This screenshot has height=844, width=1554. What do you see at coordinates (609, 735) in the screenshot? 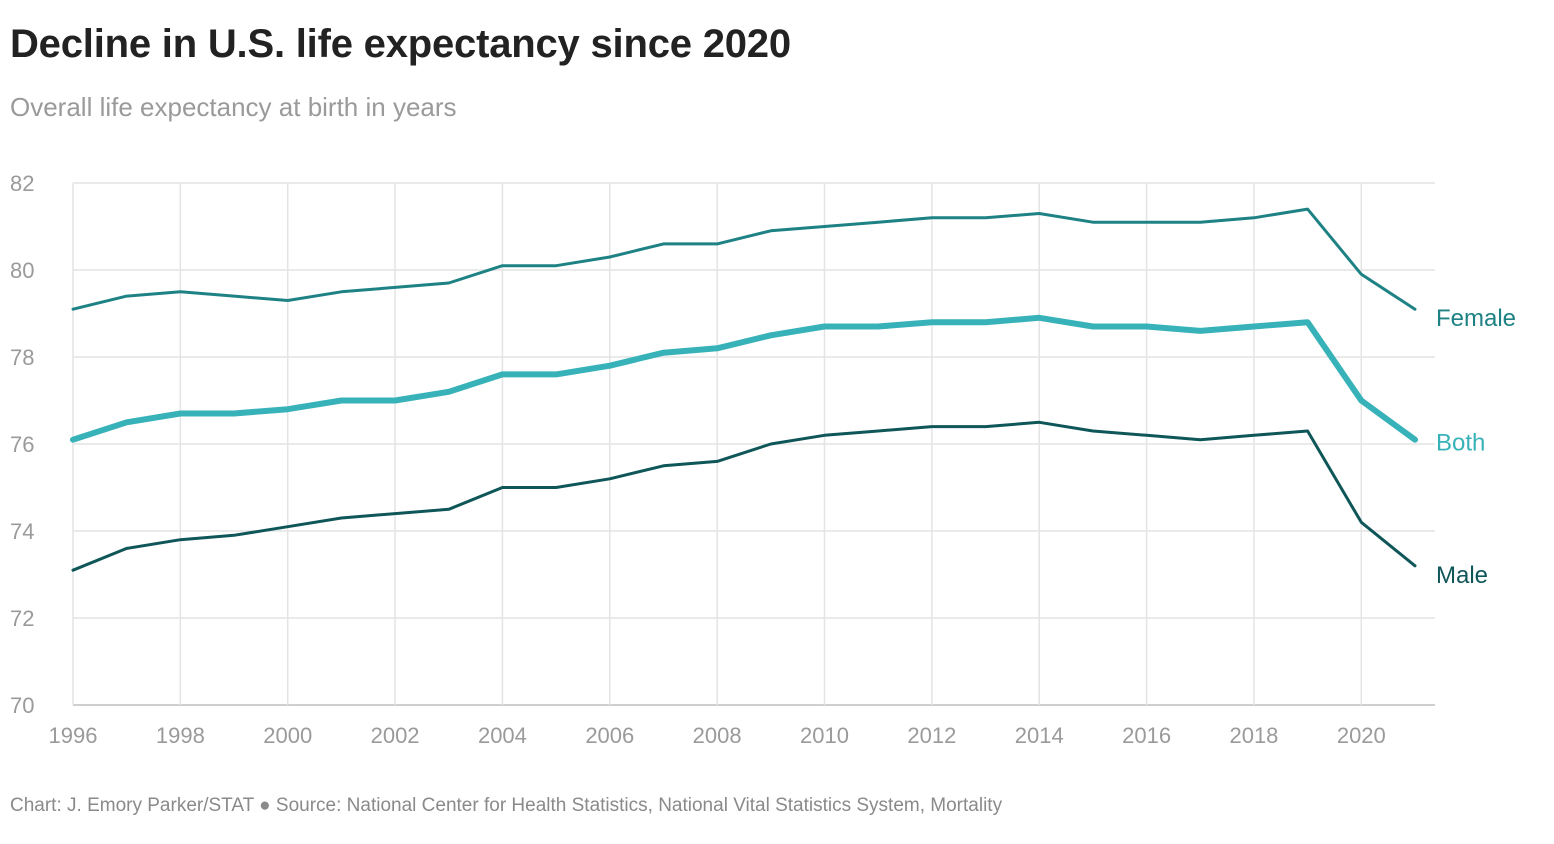
I see `x-tick-label-2006: 2006` at bounding box center [609, 735].